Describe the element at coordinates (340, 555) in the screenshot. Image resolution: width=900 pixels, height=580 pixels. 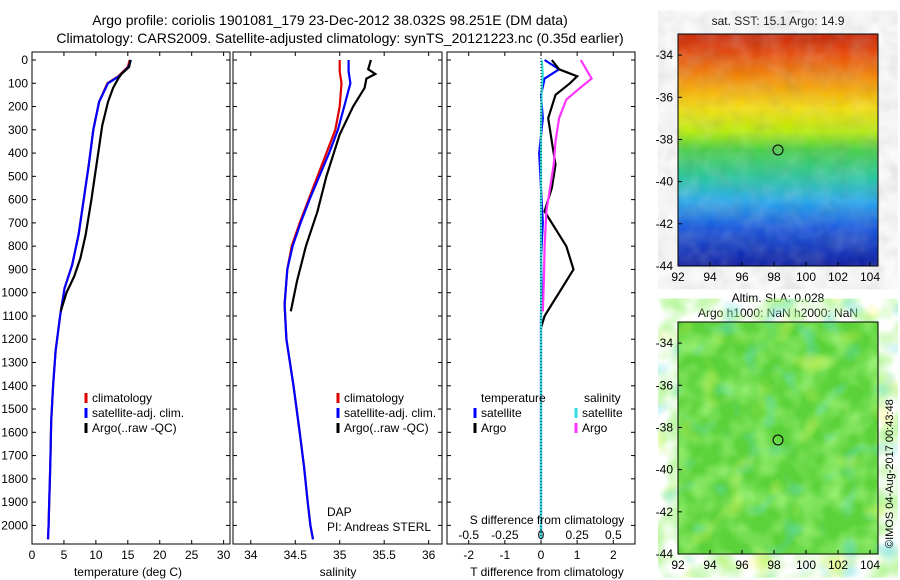
I see `x-tick-label: 35` at that location.